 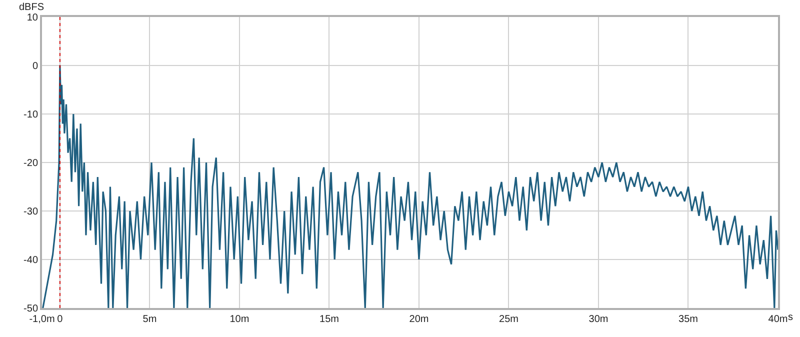 I want to click on y-tick-label: -30, so click(x=31, y=212).